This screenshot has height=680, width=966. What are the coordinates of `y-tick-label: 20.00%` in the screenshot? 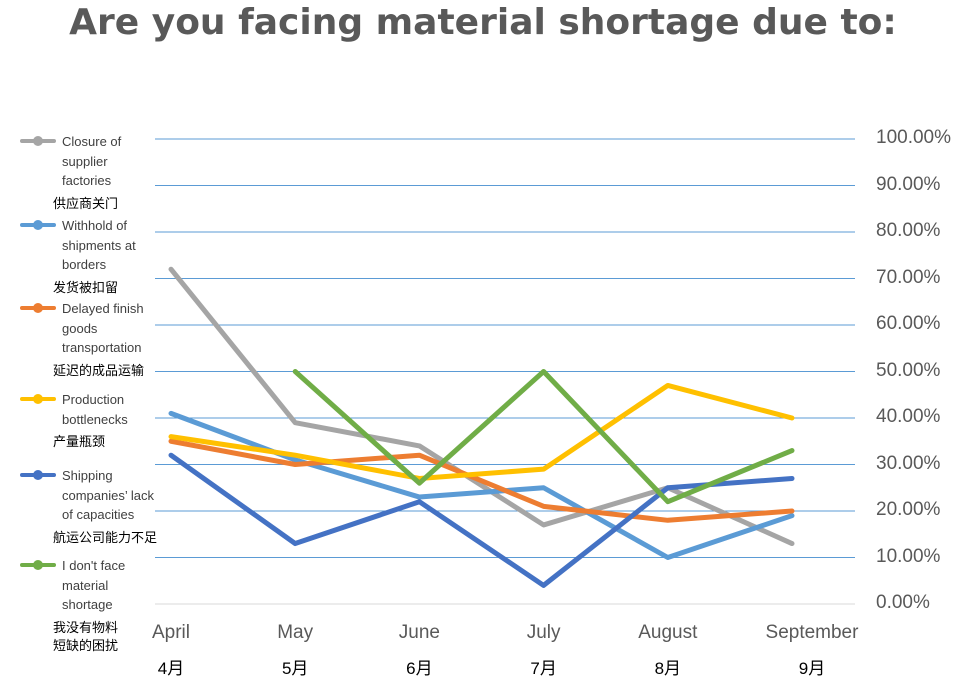 It's located at (908, 509).